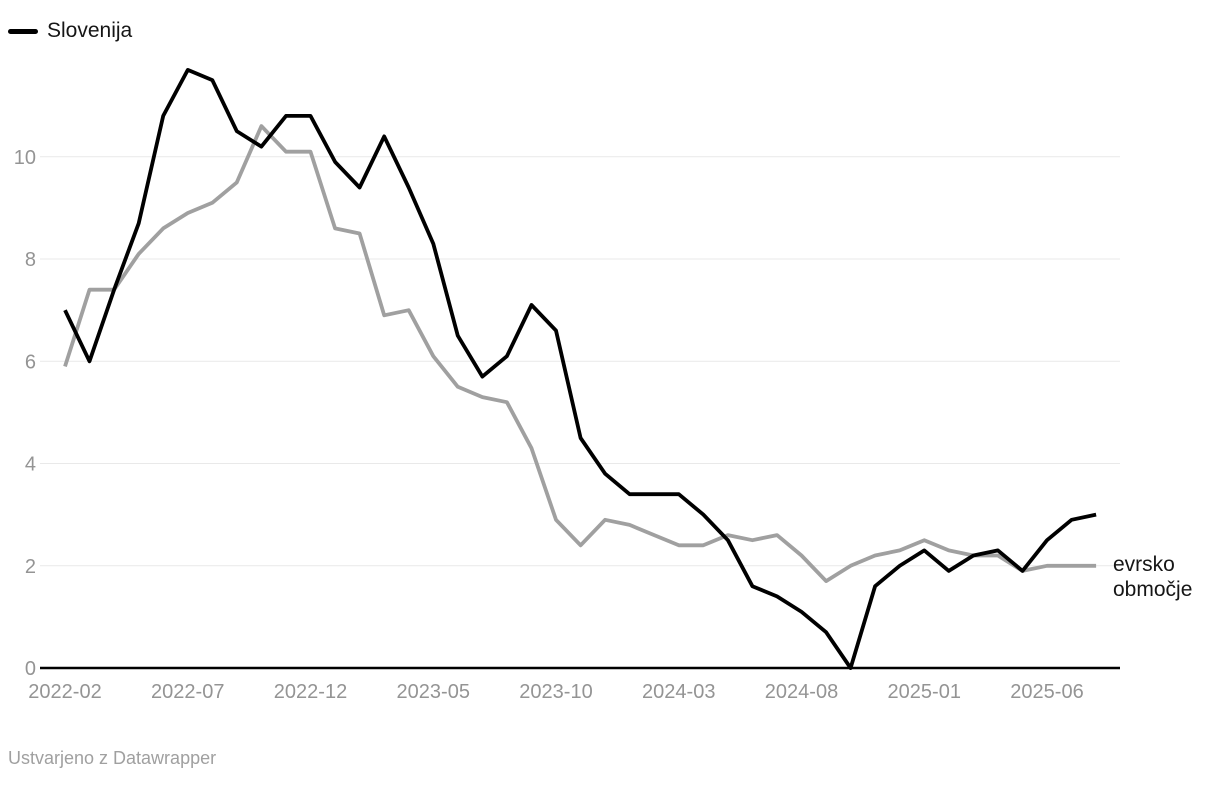  What do you see at coordinates (678, 692) in the screenshot?
I see `x-tick-label: 2024-03` at bounding box center [678, 692].